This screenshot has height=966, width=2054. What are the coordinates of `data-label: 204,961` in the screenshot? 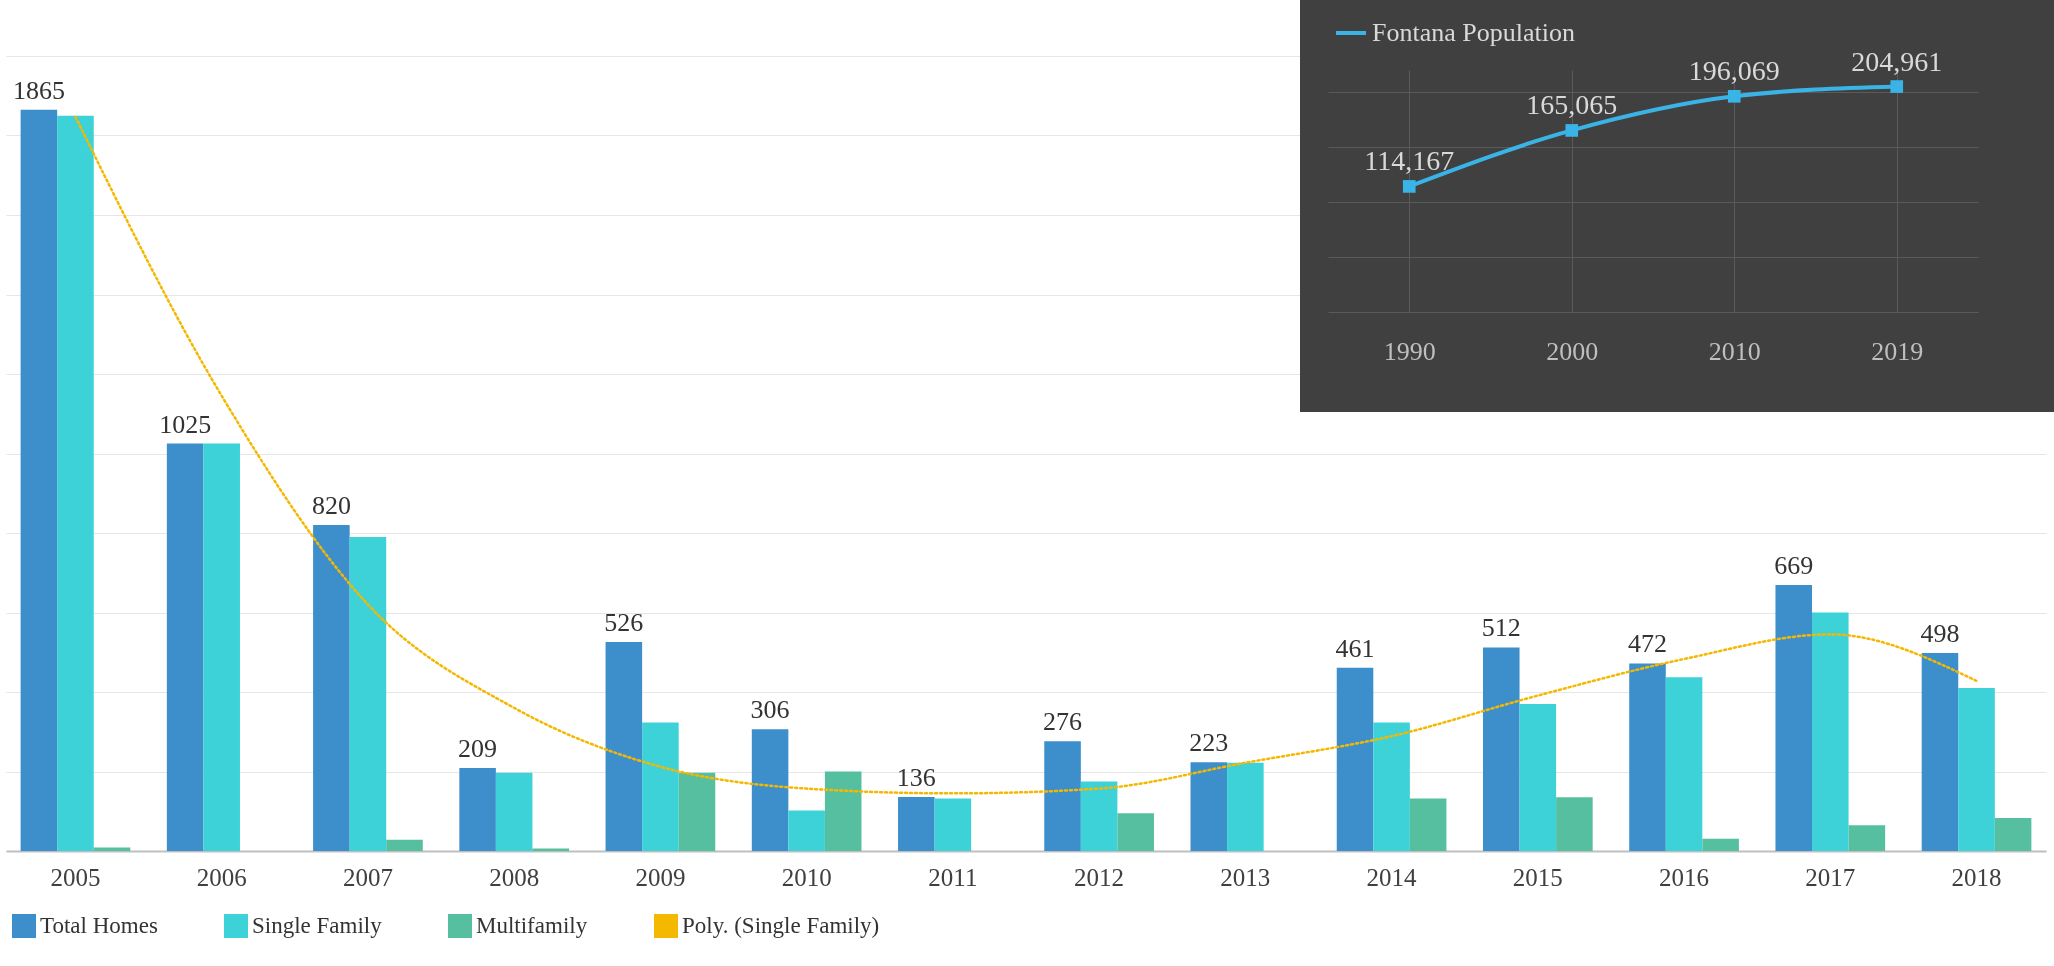 It's located at (1897, 61).